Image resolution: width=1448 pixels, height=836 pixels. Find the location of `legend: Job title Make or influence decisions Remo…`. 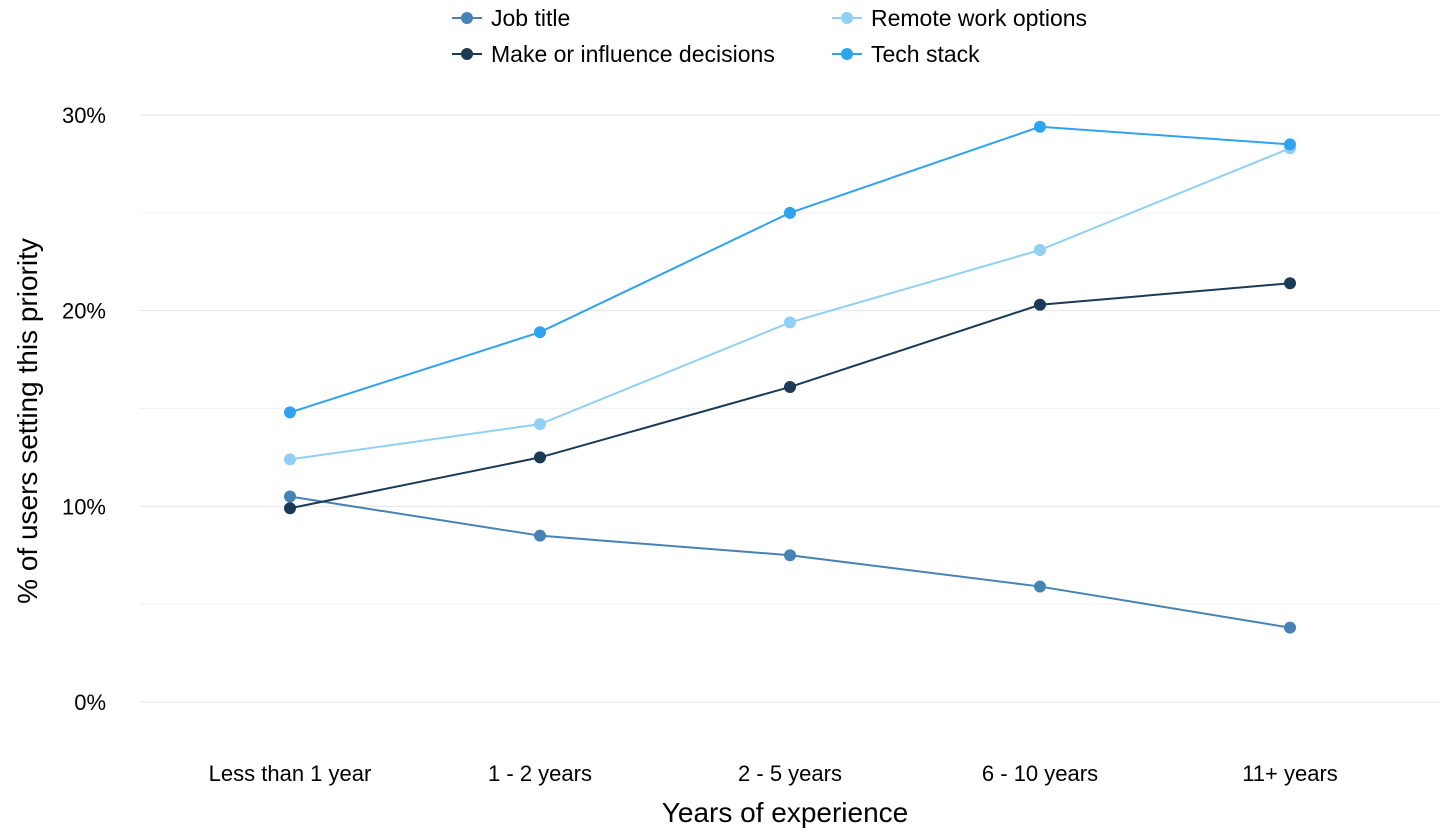

legend: Job title Make or influence decisions Remo… is located at coordinates (769, 36).